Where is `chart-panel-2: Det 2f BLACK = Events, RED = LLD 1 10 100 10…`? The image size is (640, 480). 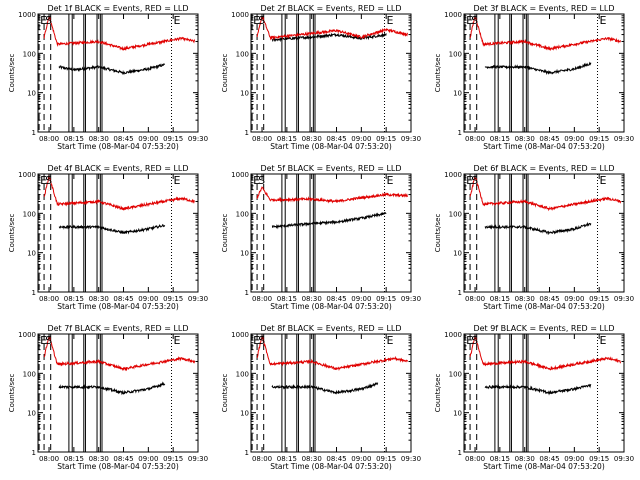
chart-panel-2: Det 2f BLACK = Events, RED = LLD 1 10 100 10… is located at coordinates (321, 77).